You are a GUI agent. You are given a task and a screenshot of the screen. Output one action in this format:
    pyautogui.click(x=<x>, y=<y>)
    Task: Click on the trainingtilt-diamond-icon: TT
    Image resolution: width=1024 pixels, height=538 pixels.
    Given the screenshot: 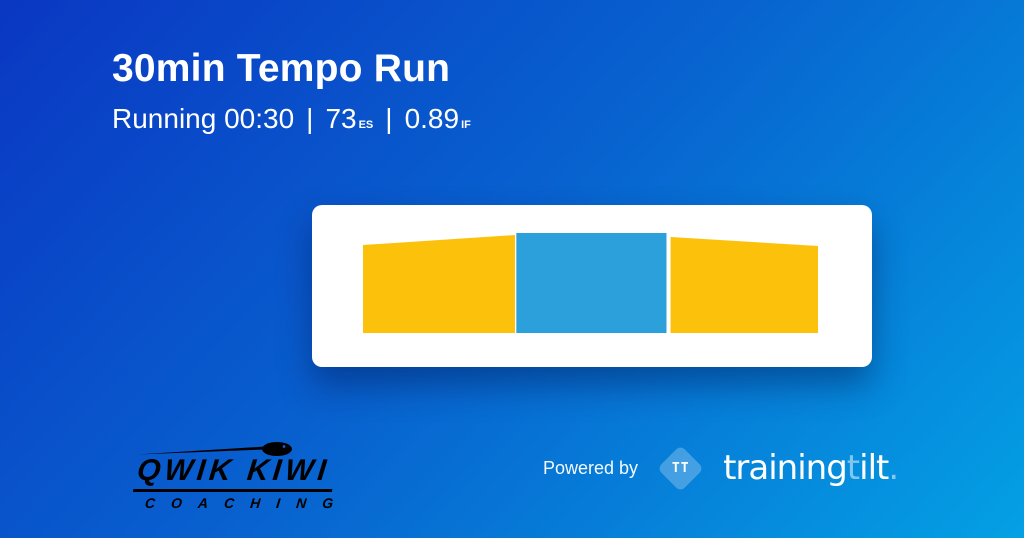 What is the action you would take?
    pyautogui.click(x=680, y=468)
    